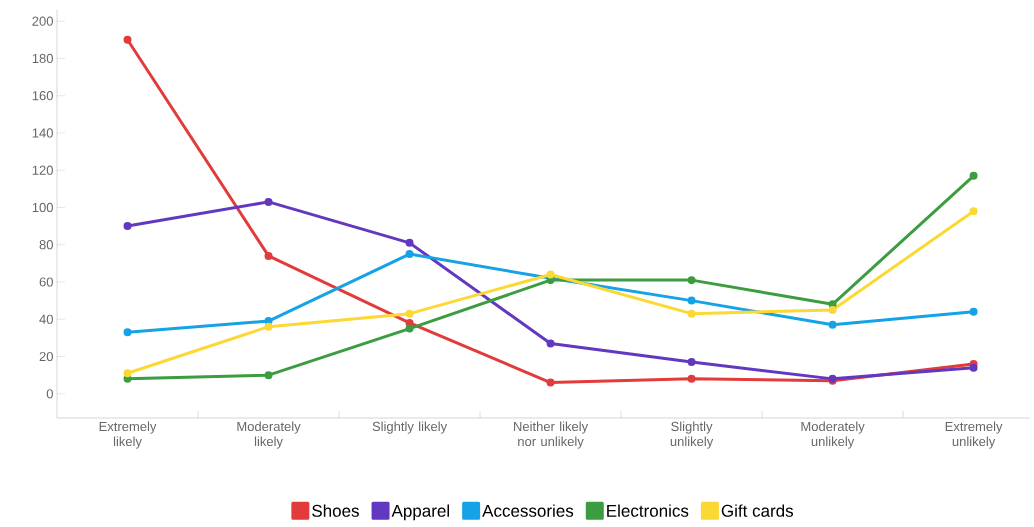  What do you see at coordinates (42, 21) in the screenshot?
I see `y-tick-label: 200` at bounding box center [42, 21].